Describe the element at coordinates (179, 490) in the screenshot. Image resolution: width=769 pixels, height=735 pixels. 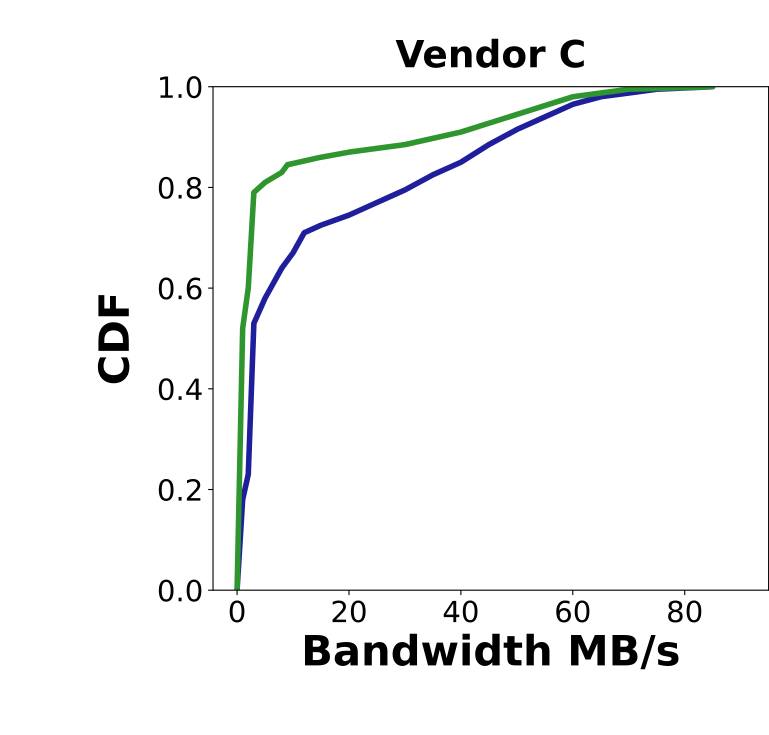
I see `y-tick-label: 0.2` at that location.